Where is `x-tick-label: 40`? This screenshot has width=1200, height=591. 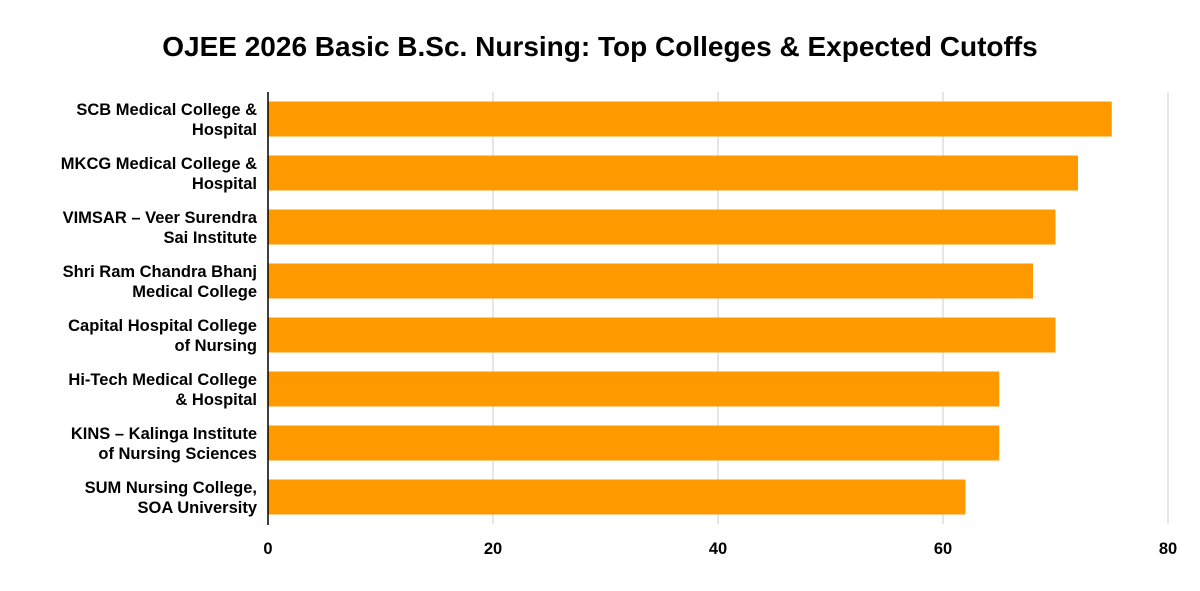 x-tick-label: 40 is located at coordinates (718, 549).